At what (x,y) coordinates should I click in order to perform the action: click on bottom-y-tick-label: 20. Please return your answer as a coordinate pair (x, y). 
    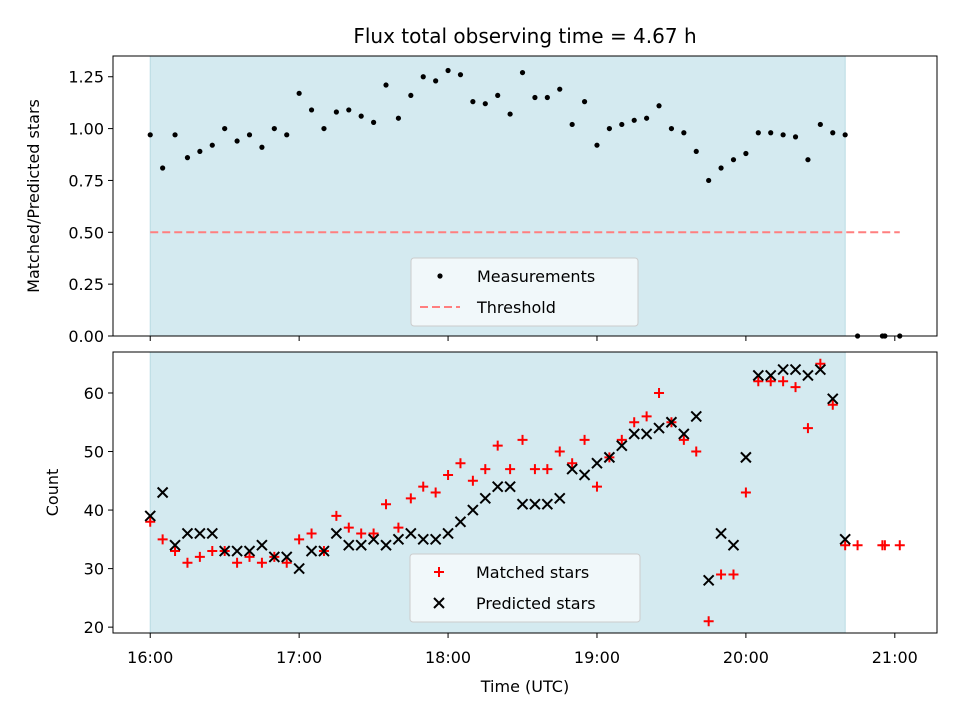
    Looking at the image, I should click on (94, 627).